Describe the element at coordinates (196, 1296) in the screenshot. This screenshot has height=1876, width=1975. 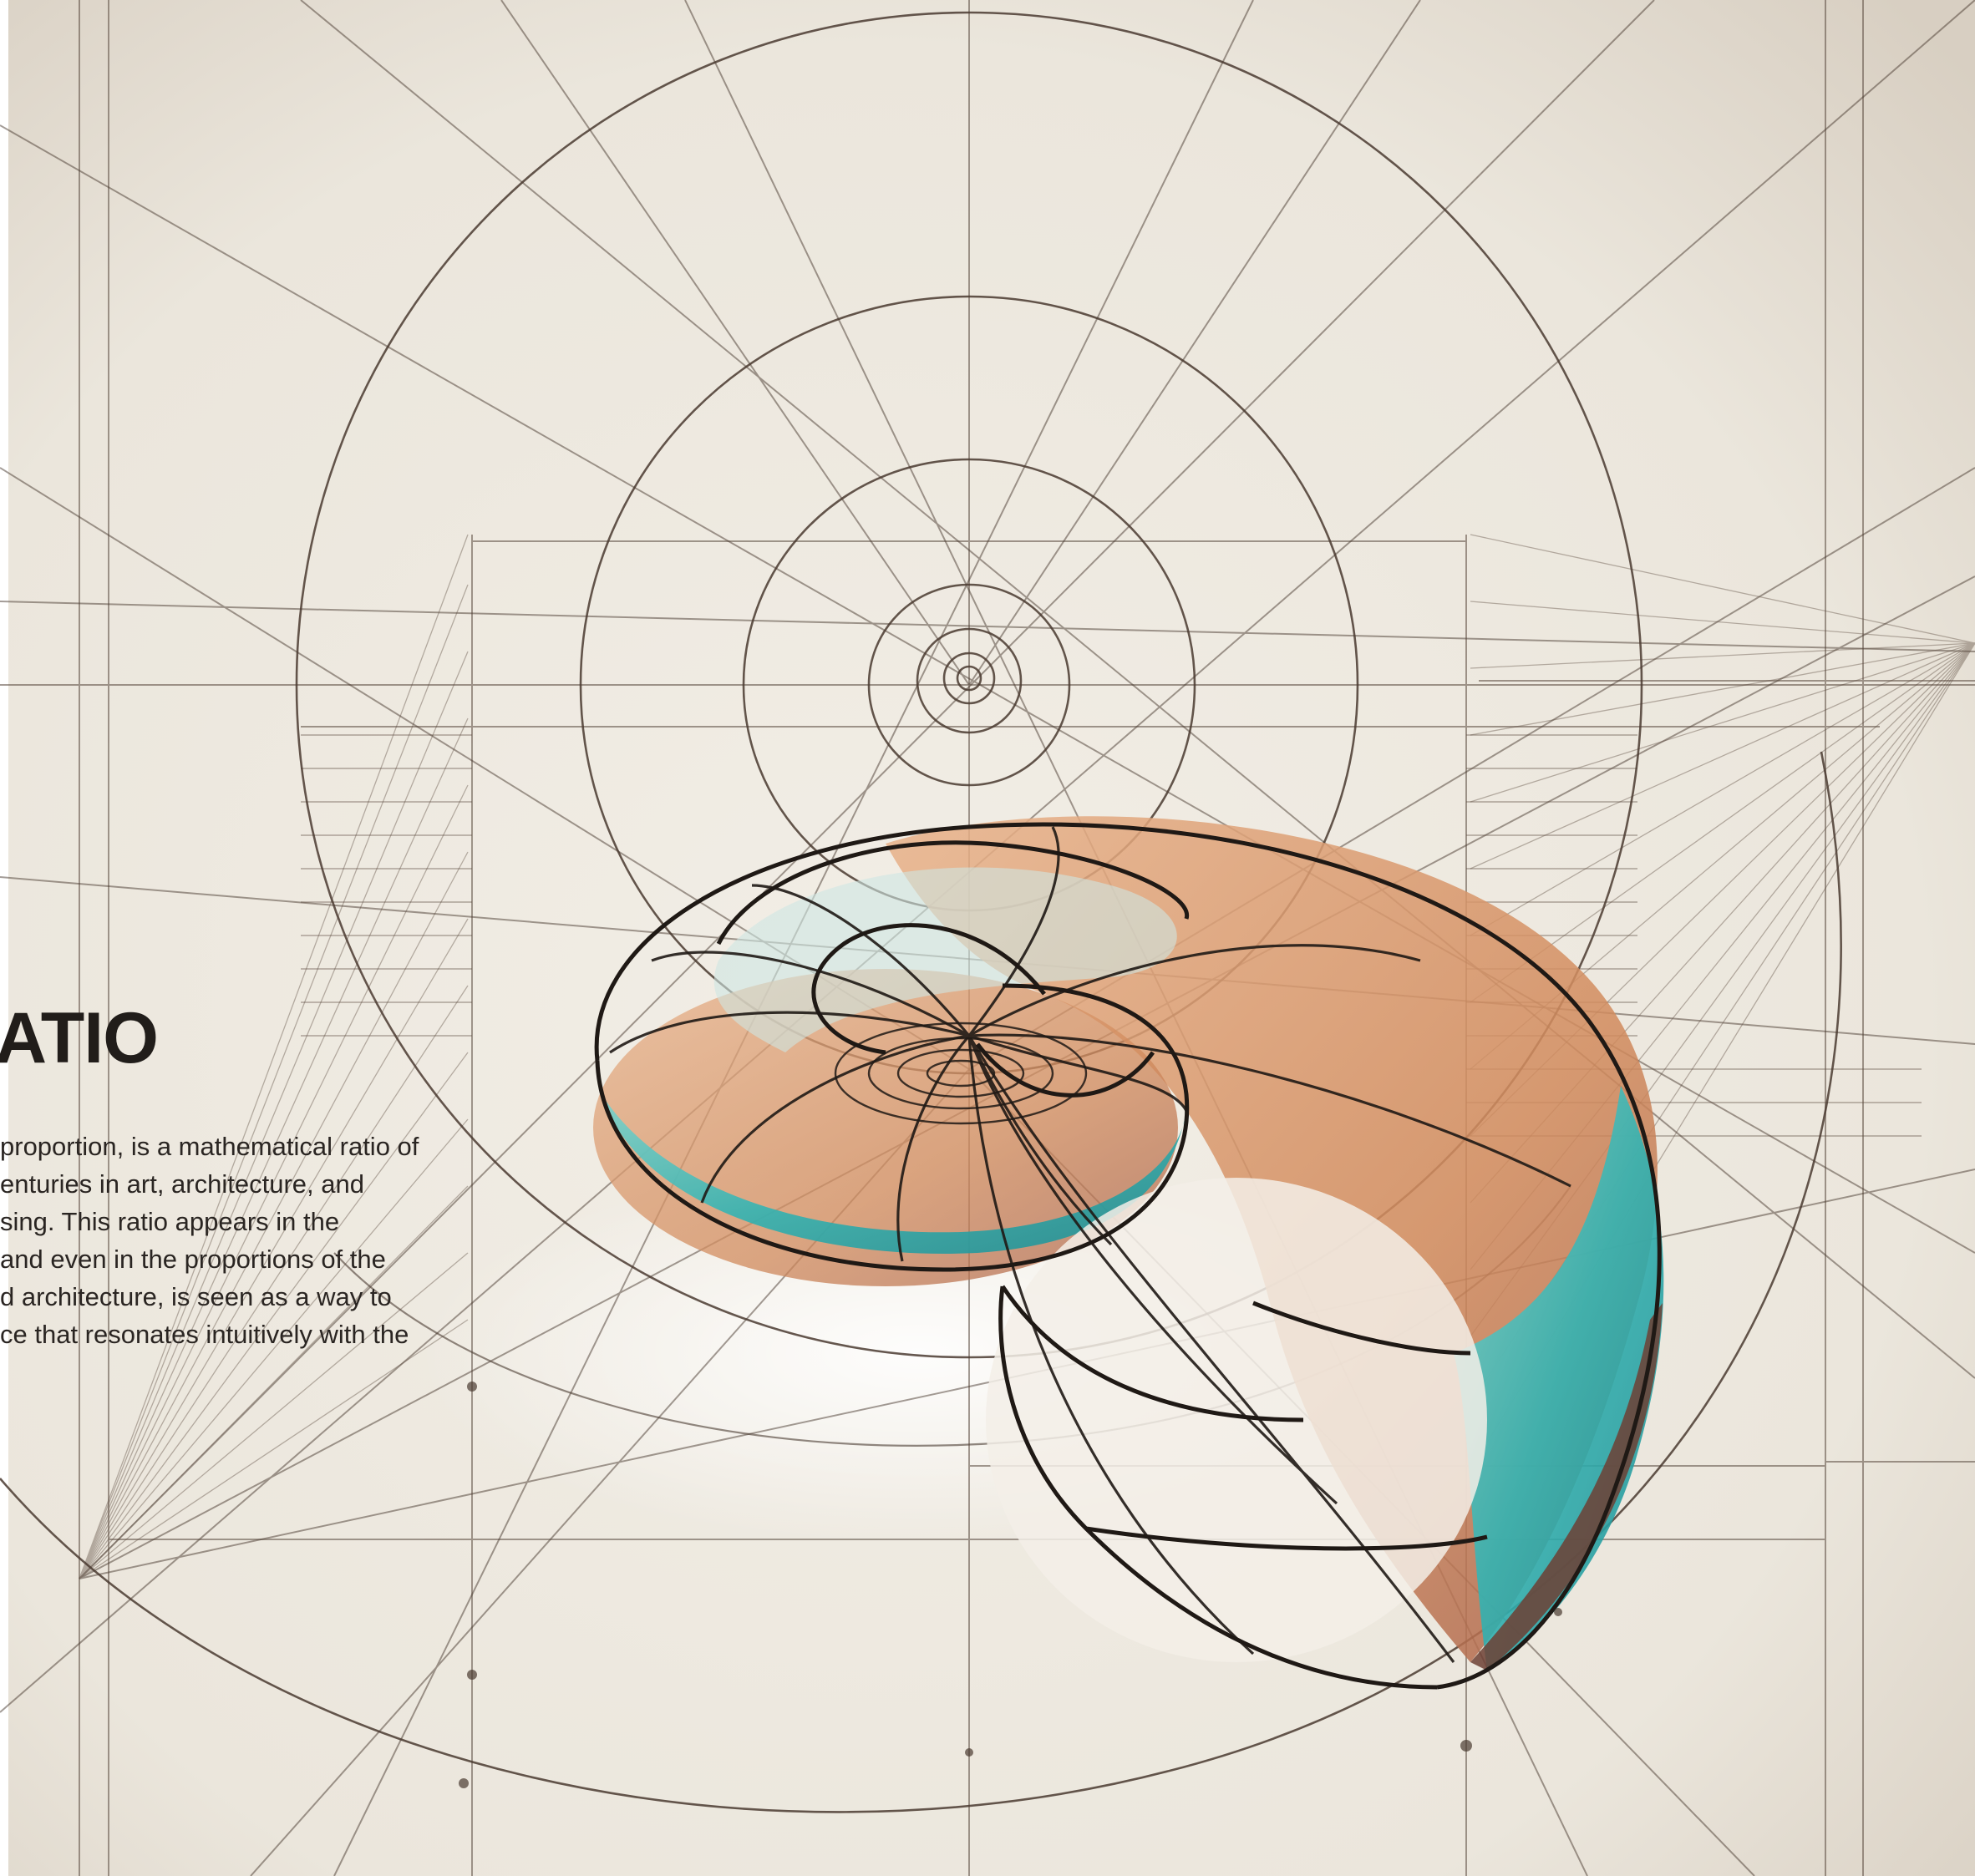
I see `paragraph-line: d architecture, is seen as a way to` at that location.